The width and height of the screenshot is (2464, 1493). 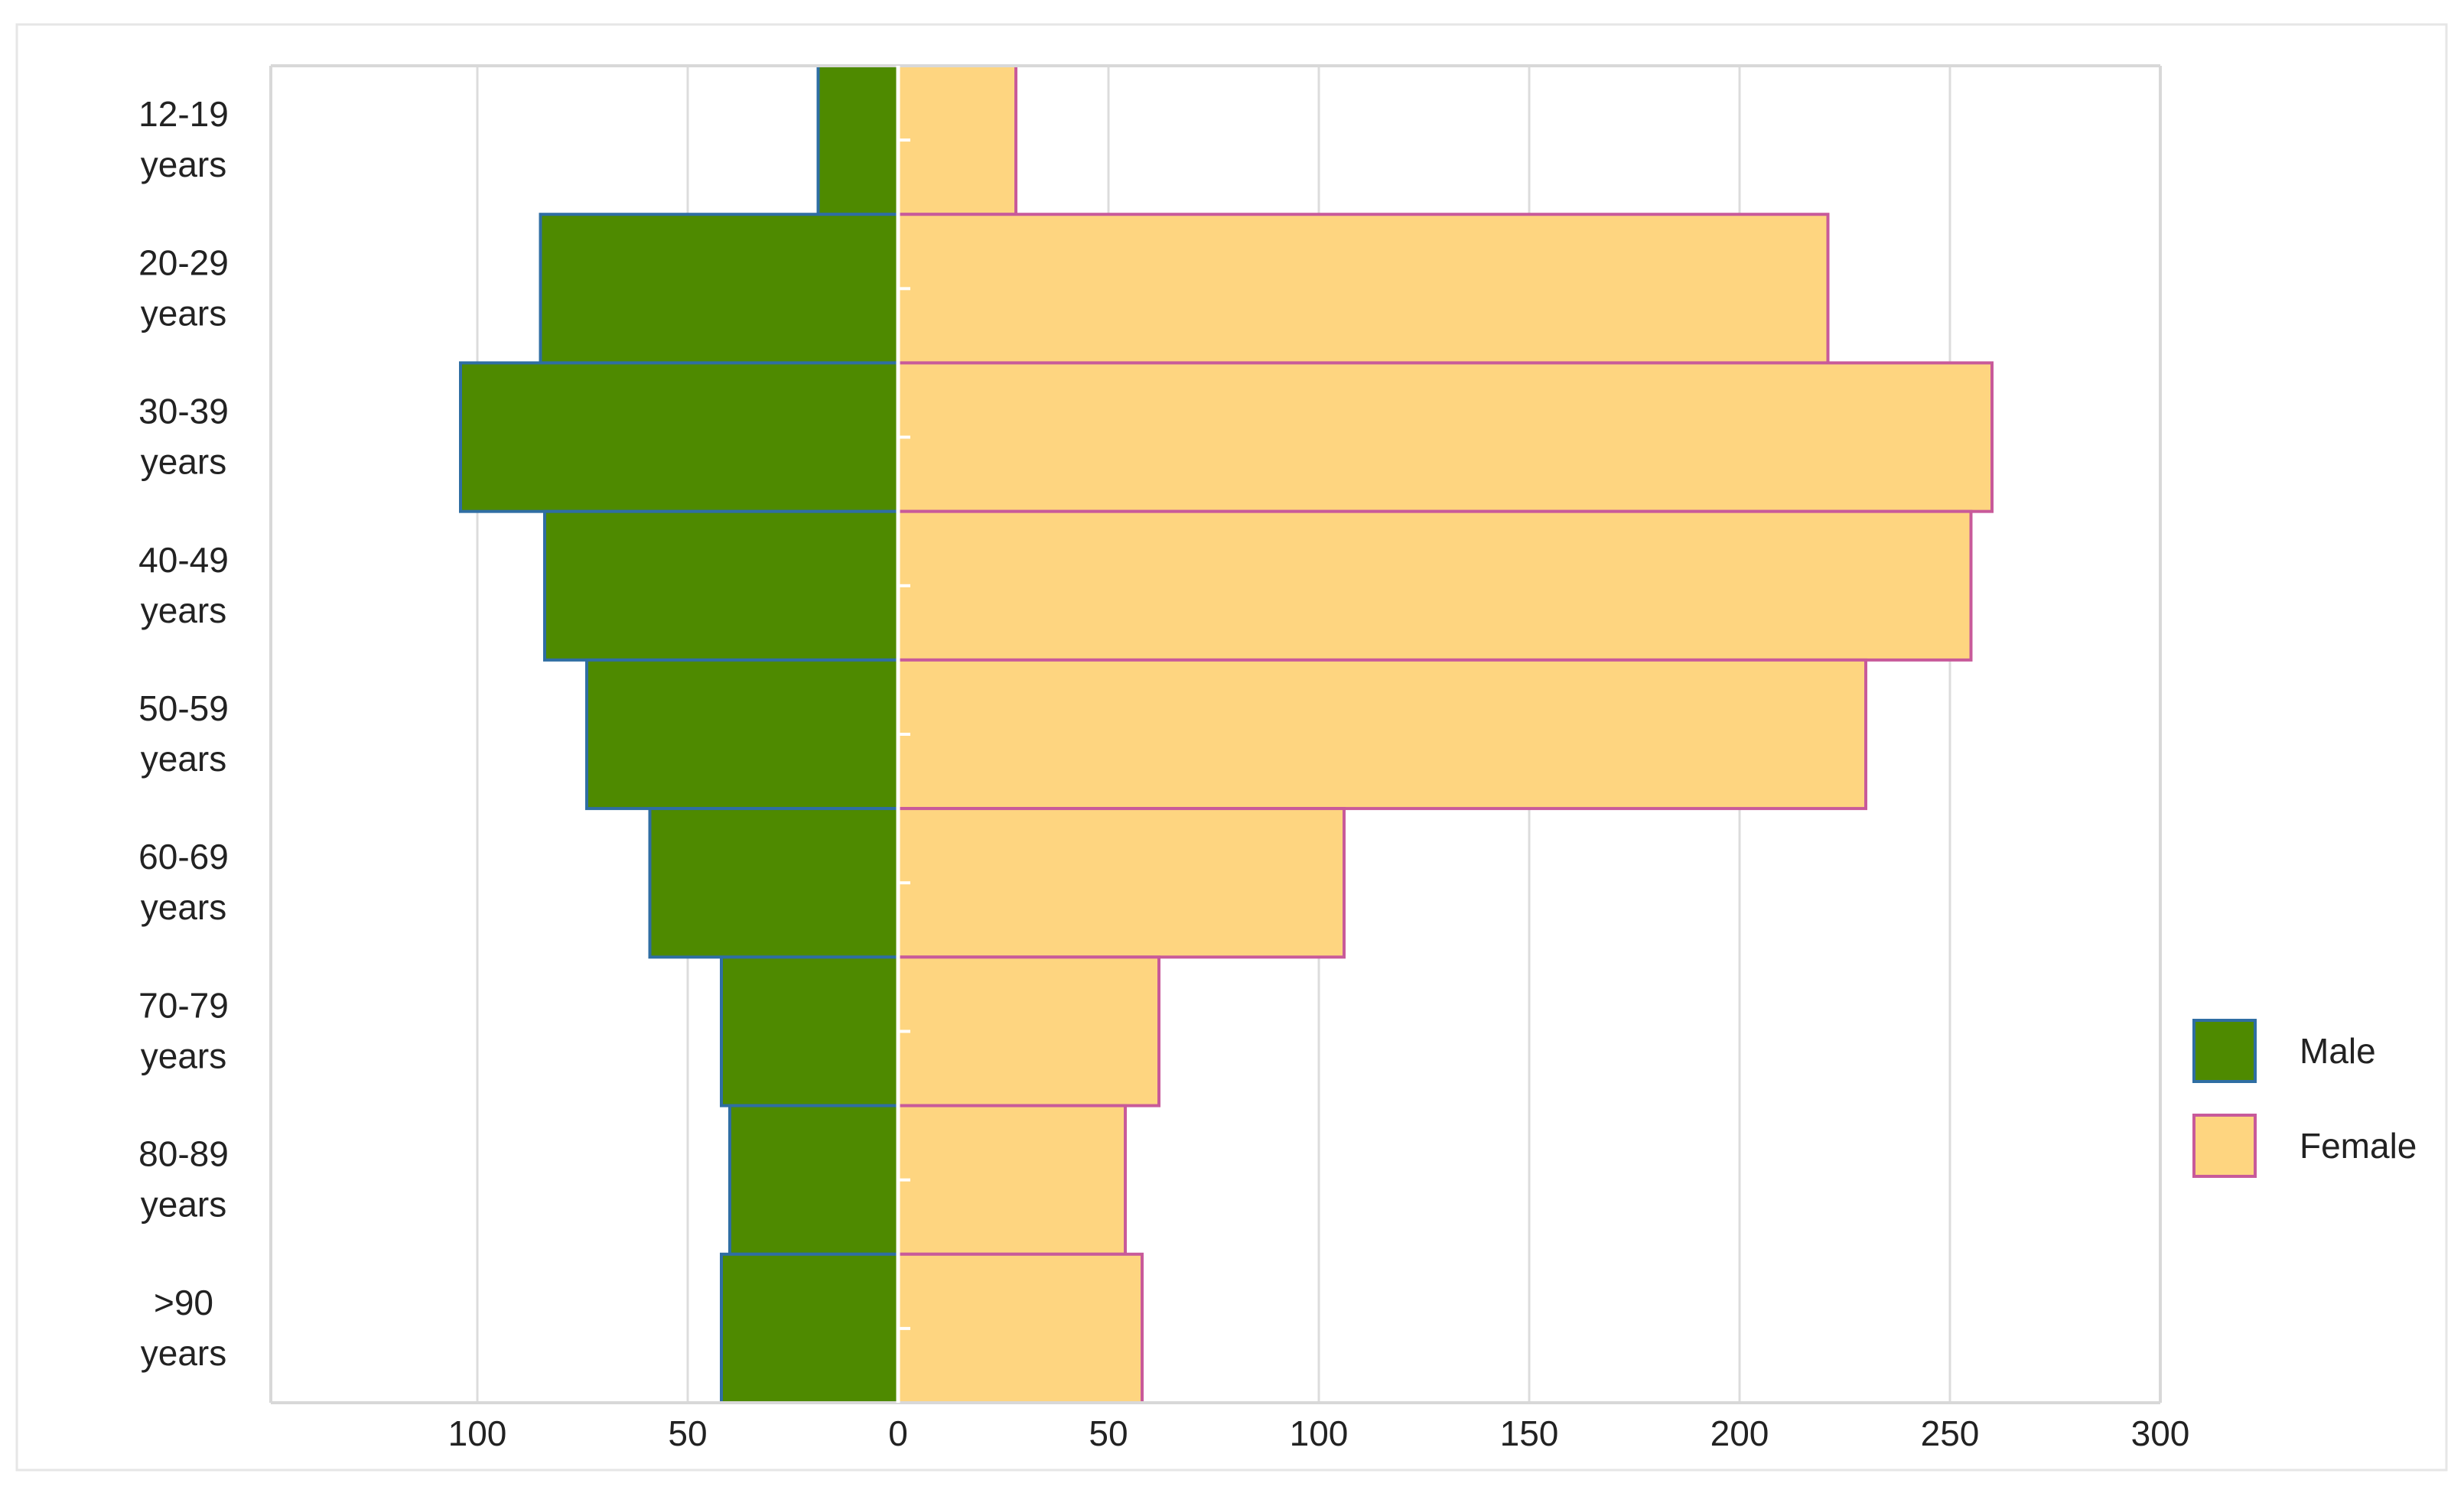 What do you see at coordinates (183, 287) in the screenshot?
I see `category-label-1: 20-29 years` at bounding box center [183, 287].